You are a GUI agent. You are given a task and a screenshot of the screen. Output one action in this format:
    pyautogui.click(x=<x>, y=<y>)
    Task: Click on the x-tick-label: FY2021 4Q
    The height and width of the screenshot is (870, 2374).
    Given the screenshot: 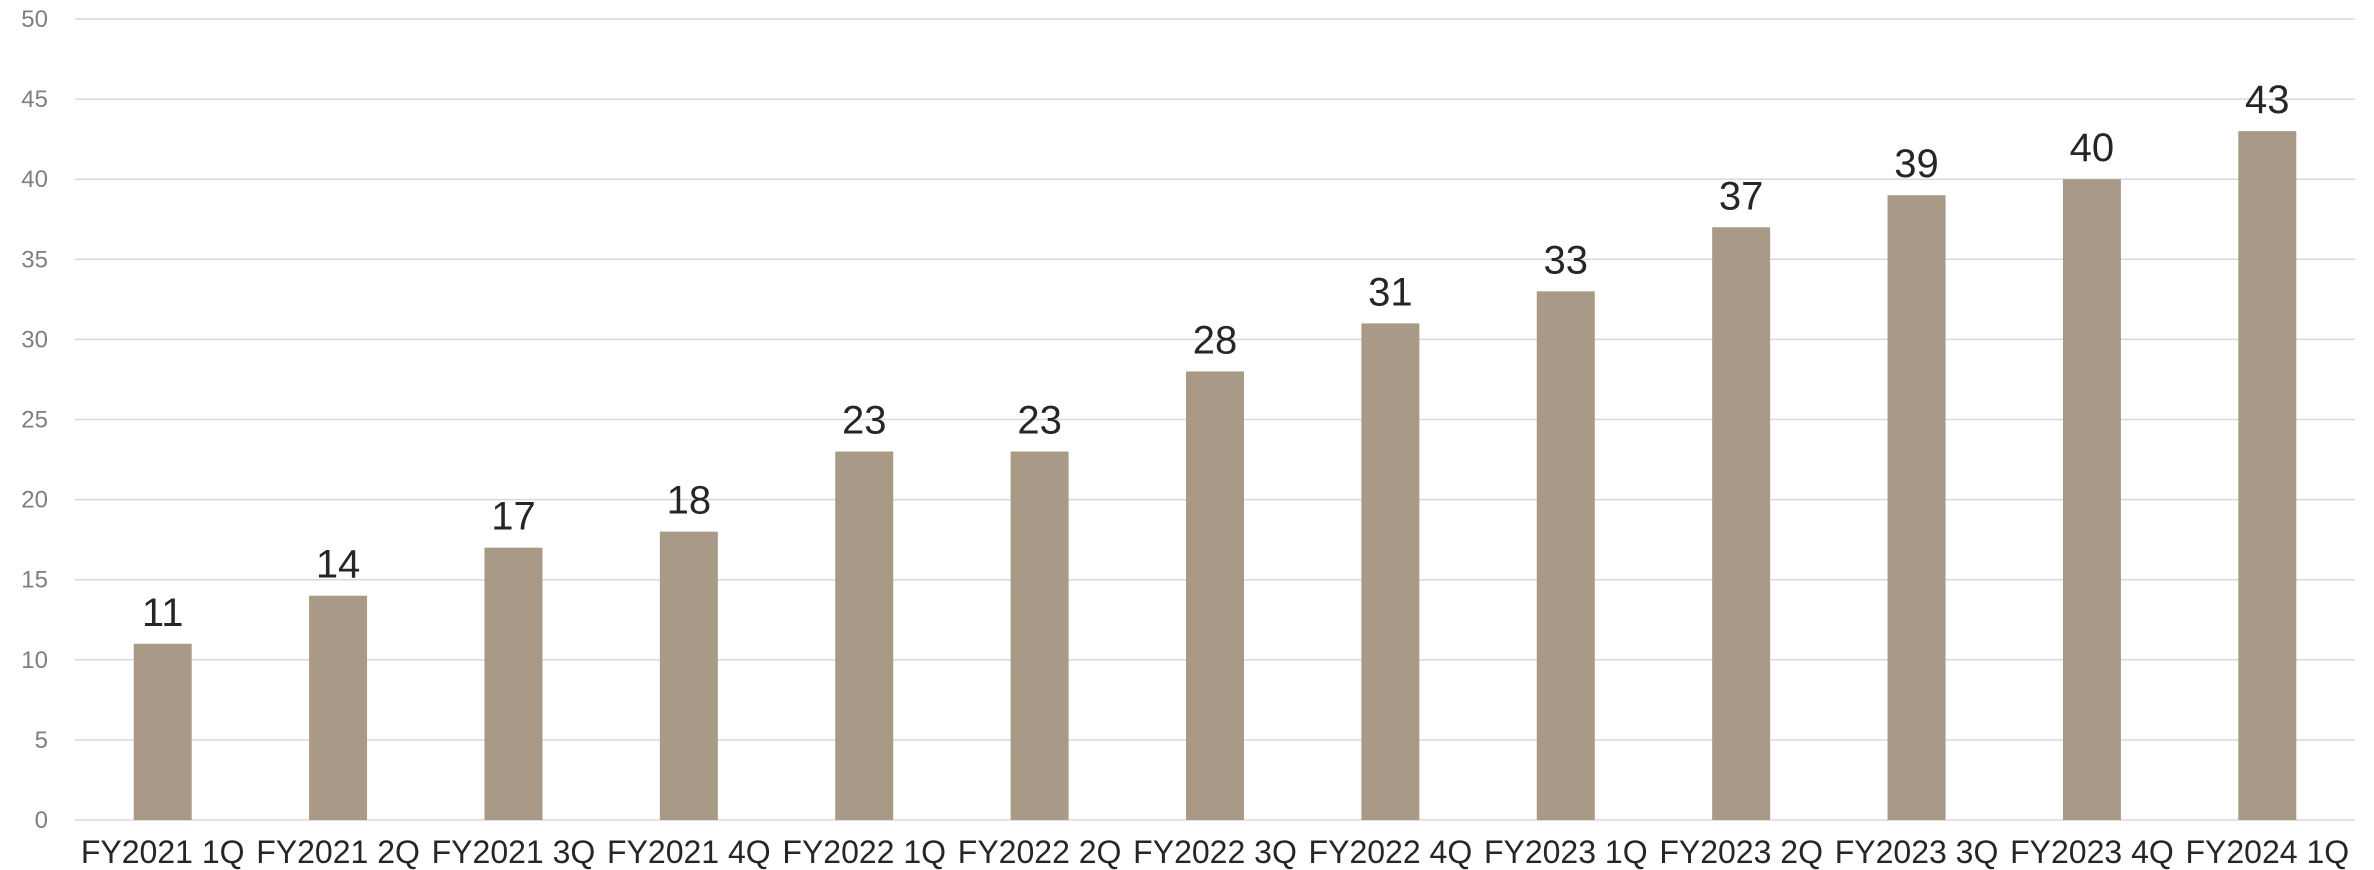 What is the action you would take?
    pyautogui.click(x=689, y=852)
    